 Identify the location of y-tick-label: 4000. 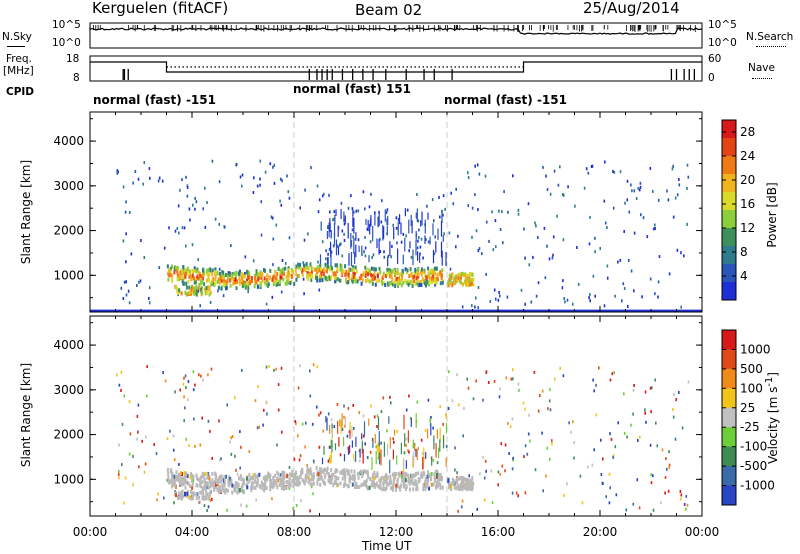
(68, 345).